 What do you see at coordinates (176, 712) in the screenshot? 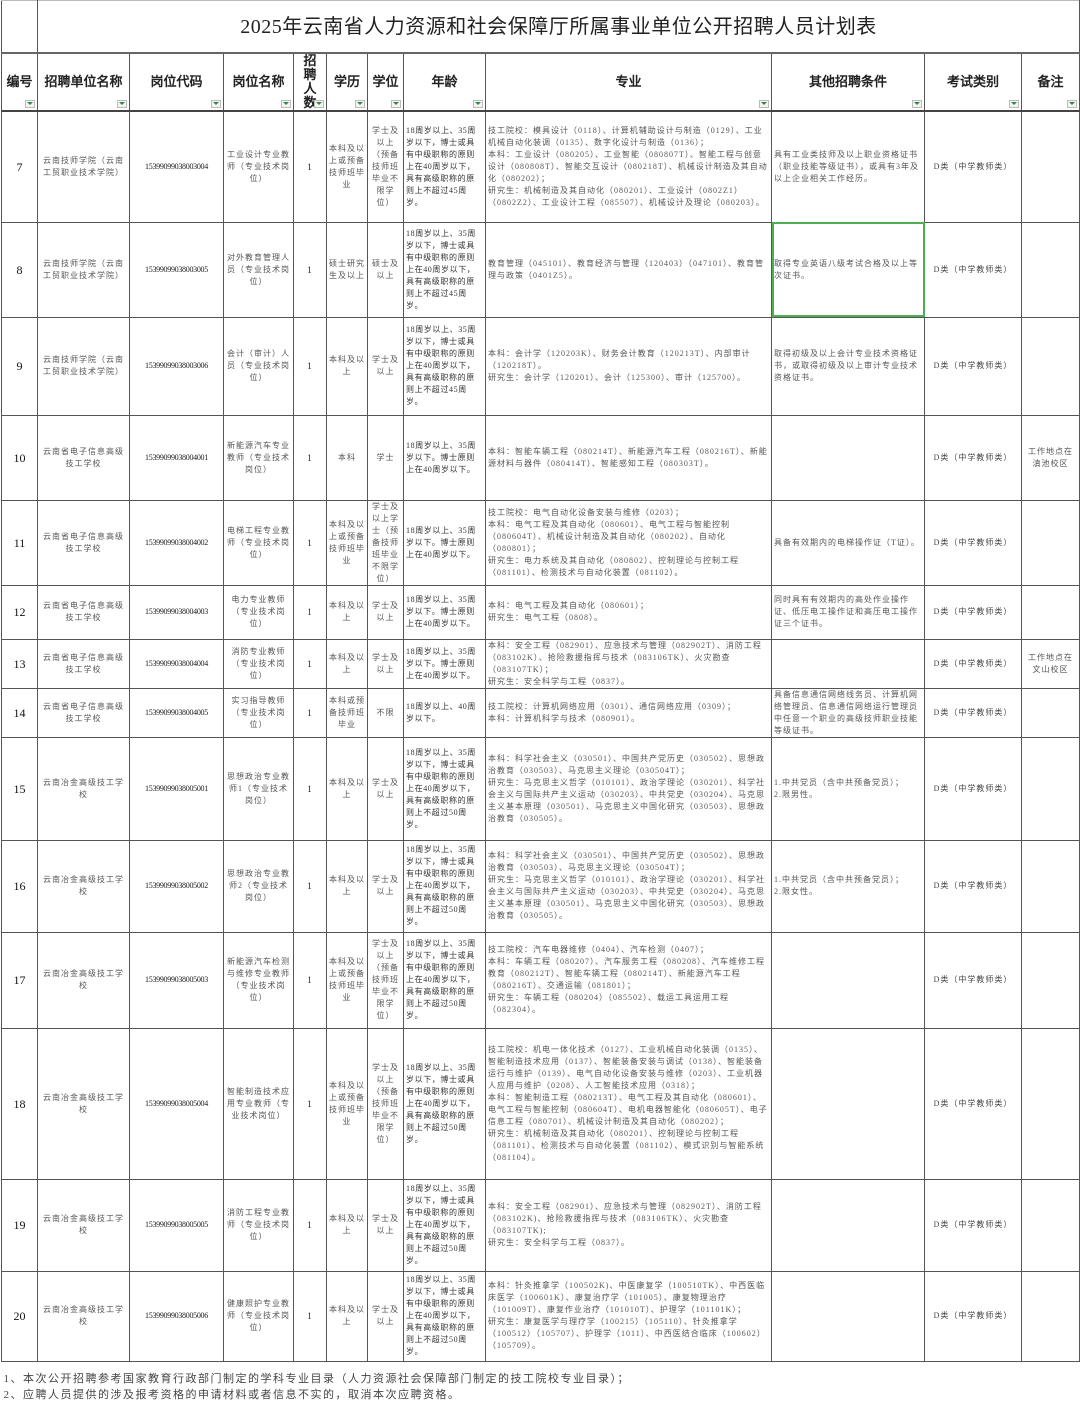
I see `post-code-cell: 15399099038004005` at bounding box center [176, 712].